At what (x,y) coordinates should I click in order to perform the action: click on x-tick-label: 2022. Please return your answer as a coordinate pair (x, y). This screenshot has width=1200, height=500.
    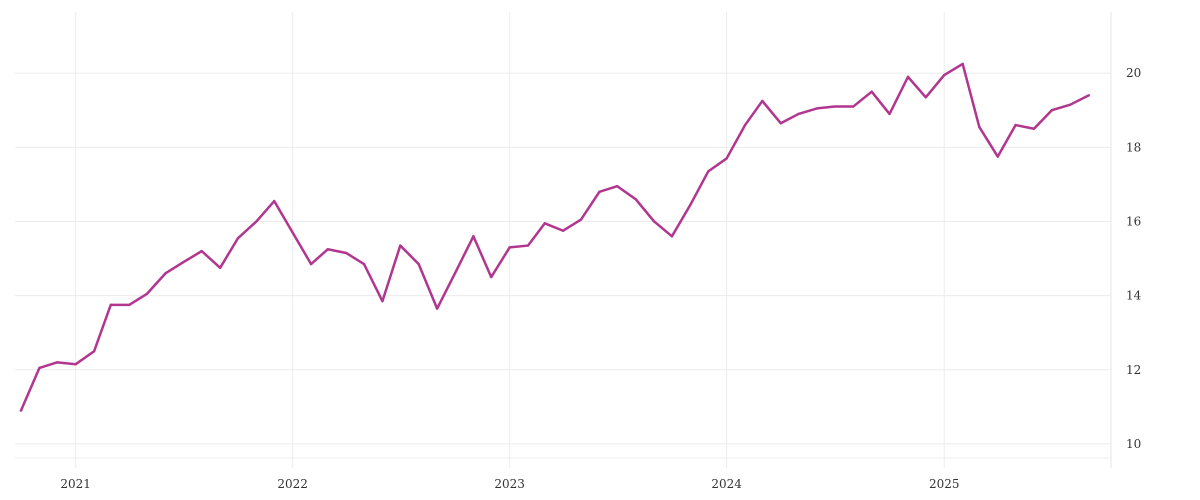
    Looking at the image, I should click on (292, 484).